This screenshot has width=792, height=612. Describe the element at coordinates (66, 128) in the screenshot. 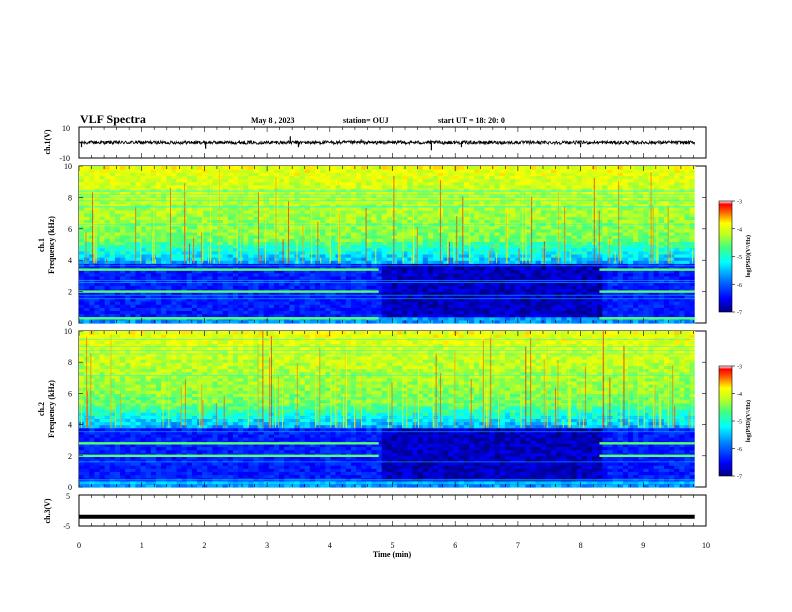

I see `ch1-ytick-top: 10` at that location.